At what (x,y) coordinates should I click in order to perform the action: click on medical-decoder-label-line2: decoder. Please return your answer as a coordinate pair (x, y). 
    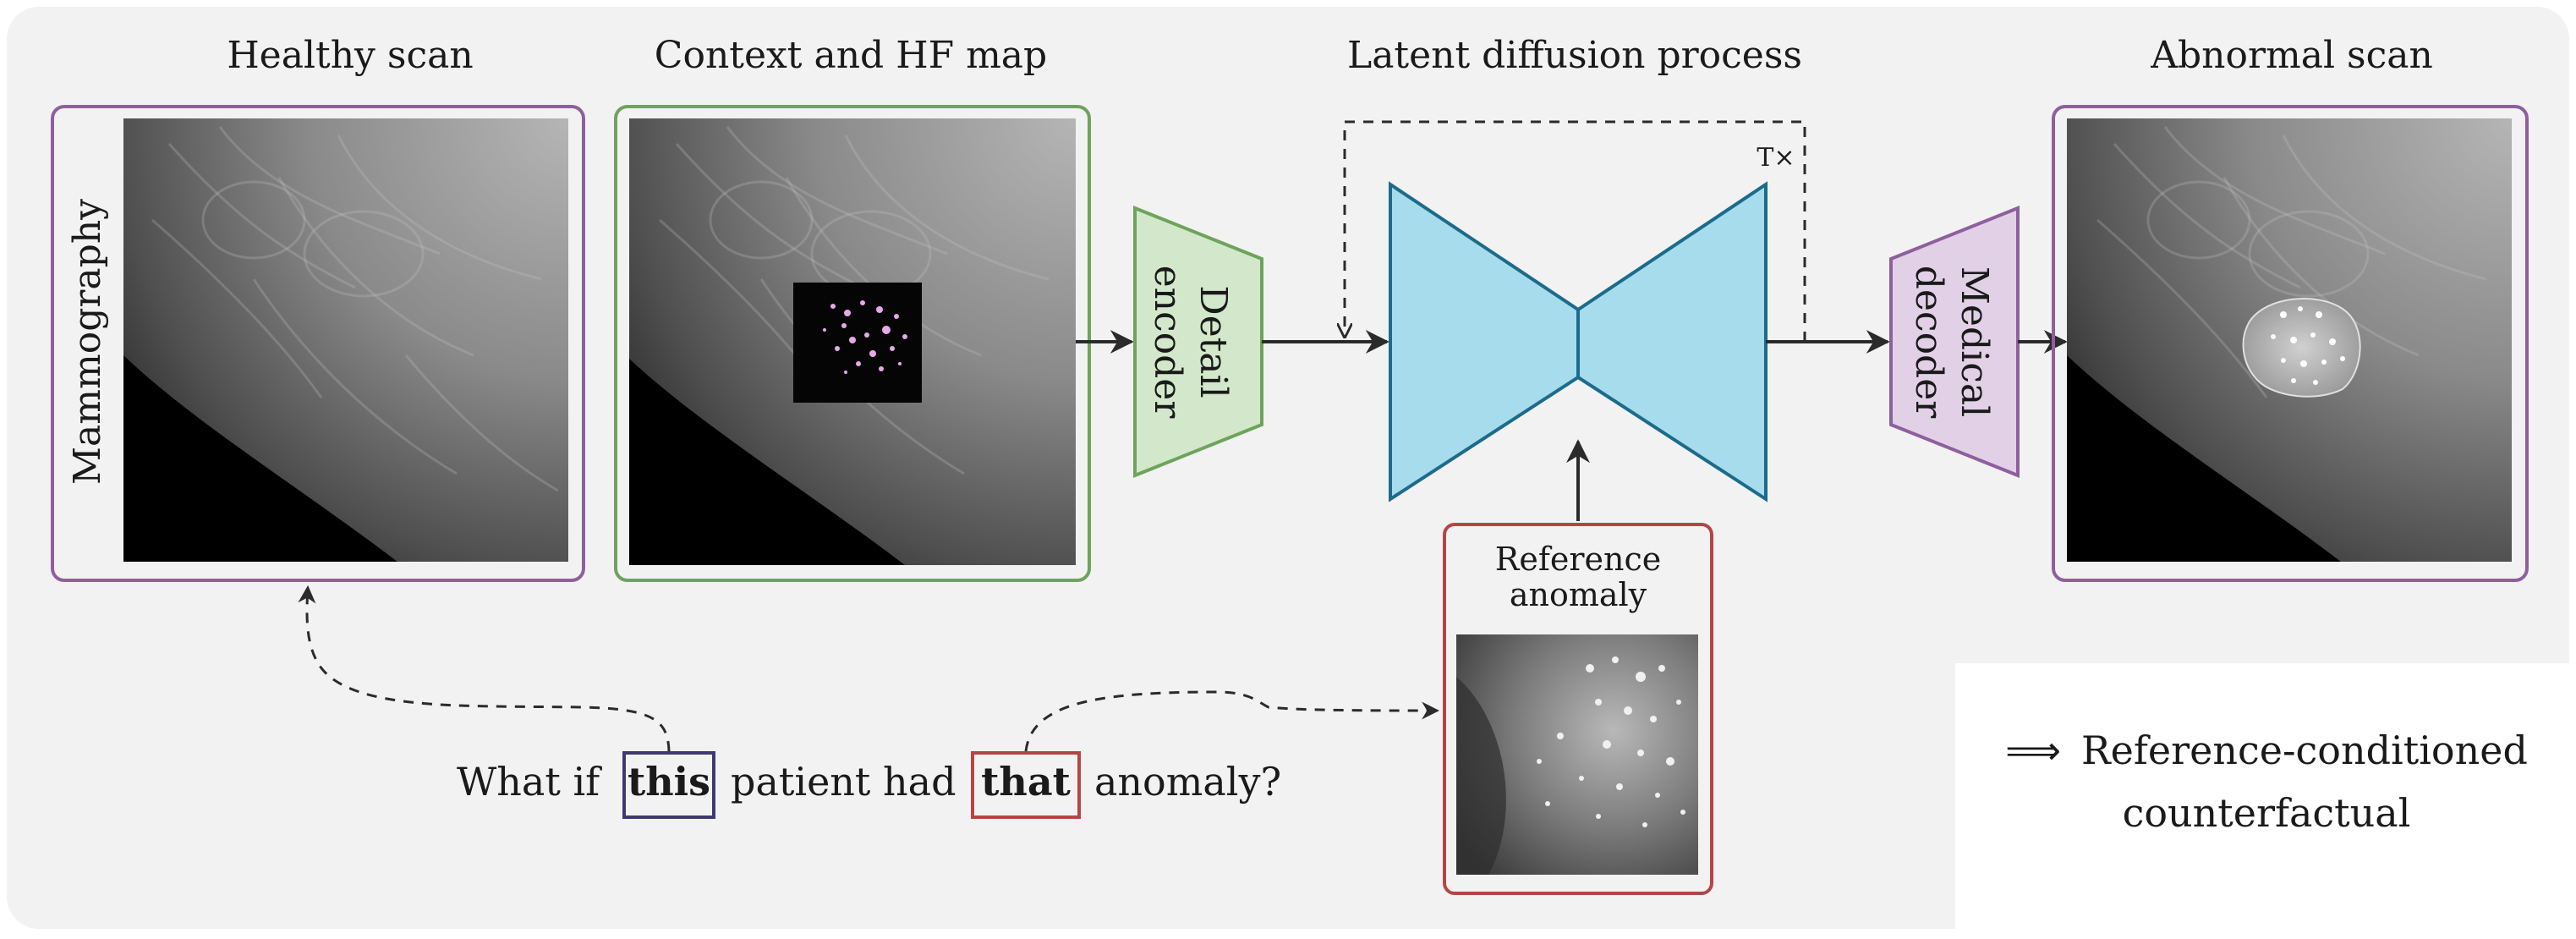
    Looking at the image, I should click on (1928, 343).